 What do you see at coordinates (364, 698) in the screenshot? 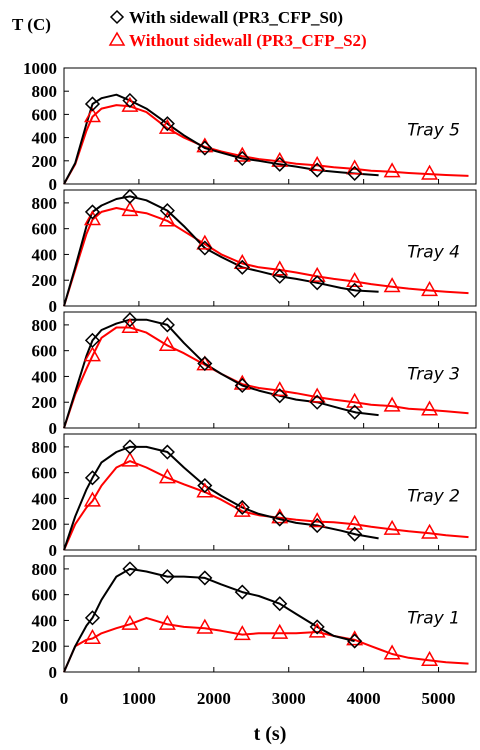
I see `x-tick-label: 4000` at bounding box center [364, 698].